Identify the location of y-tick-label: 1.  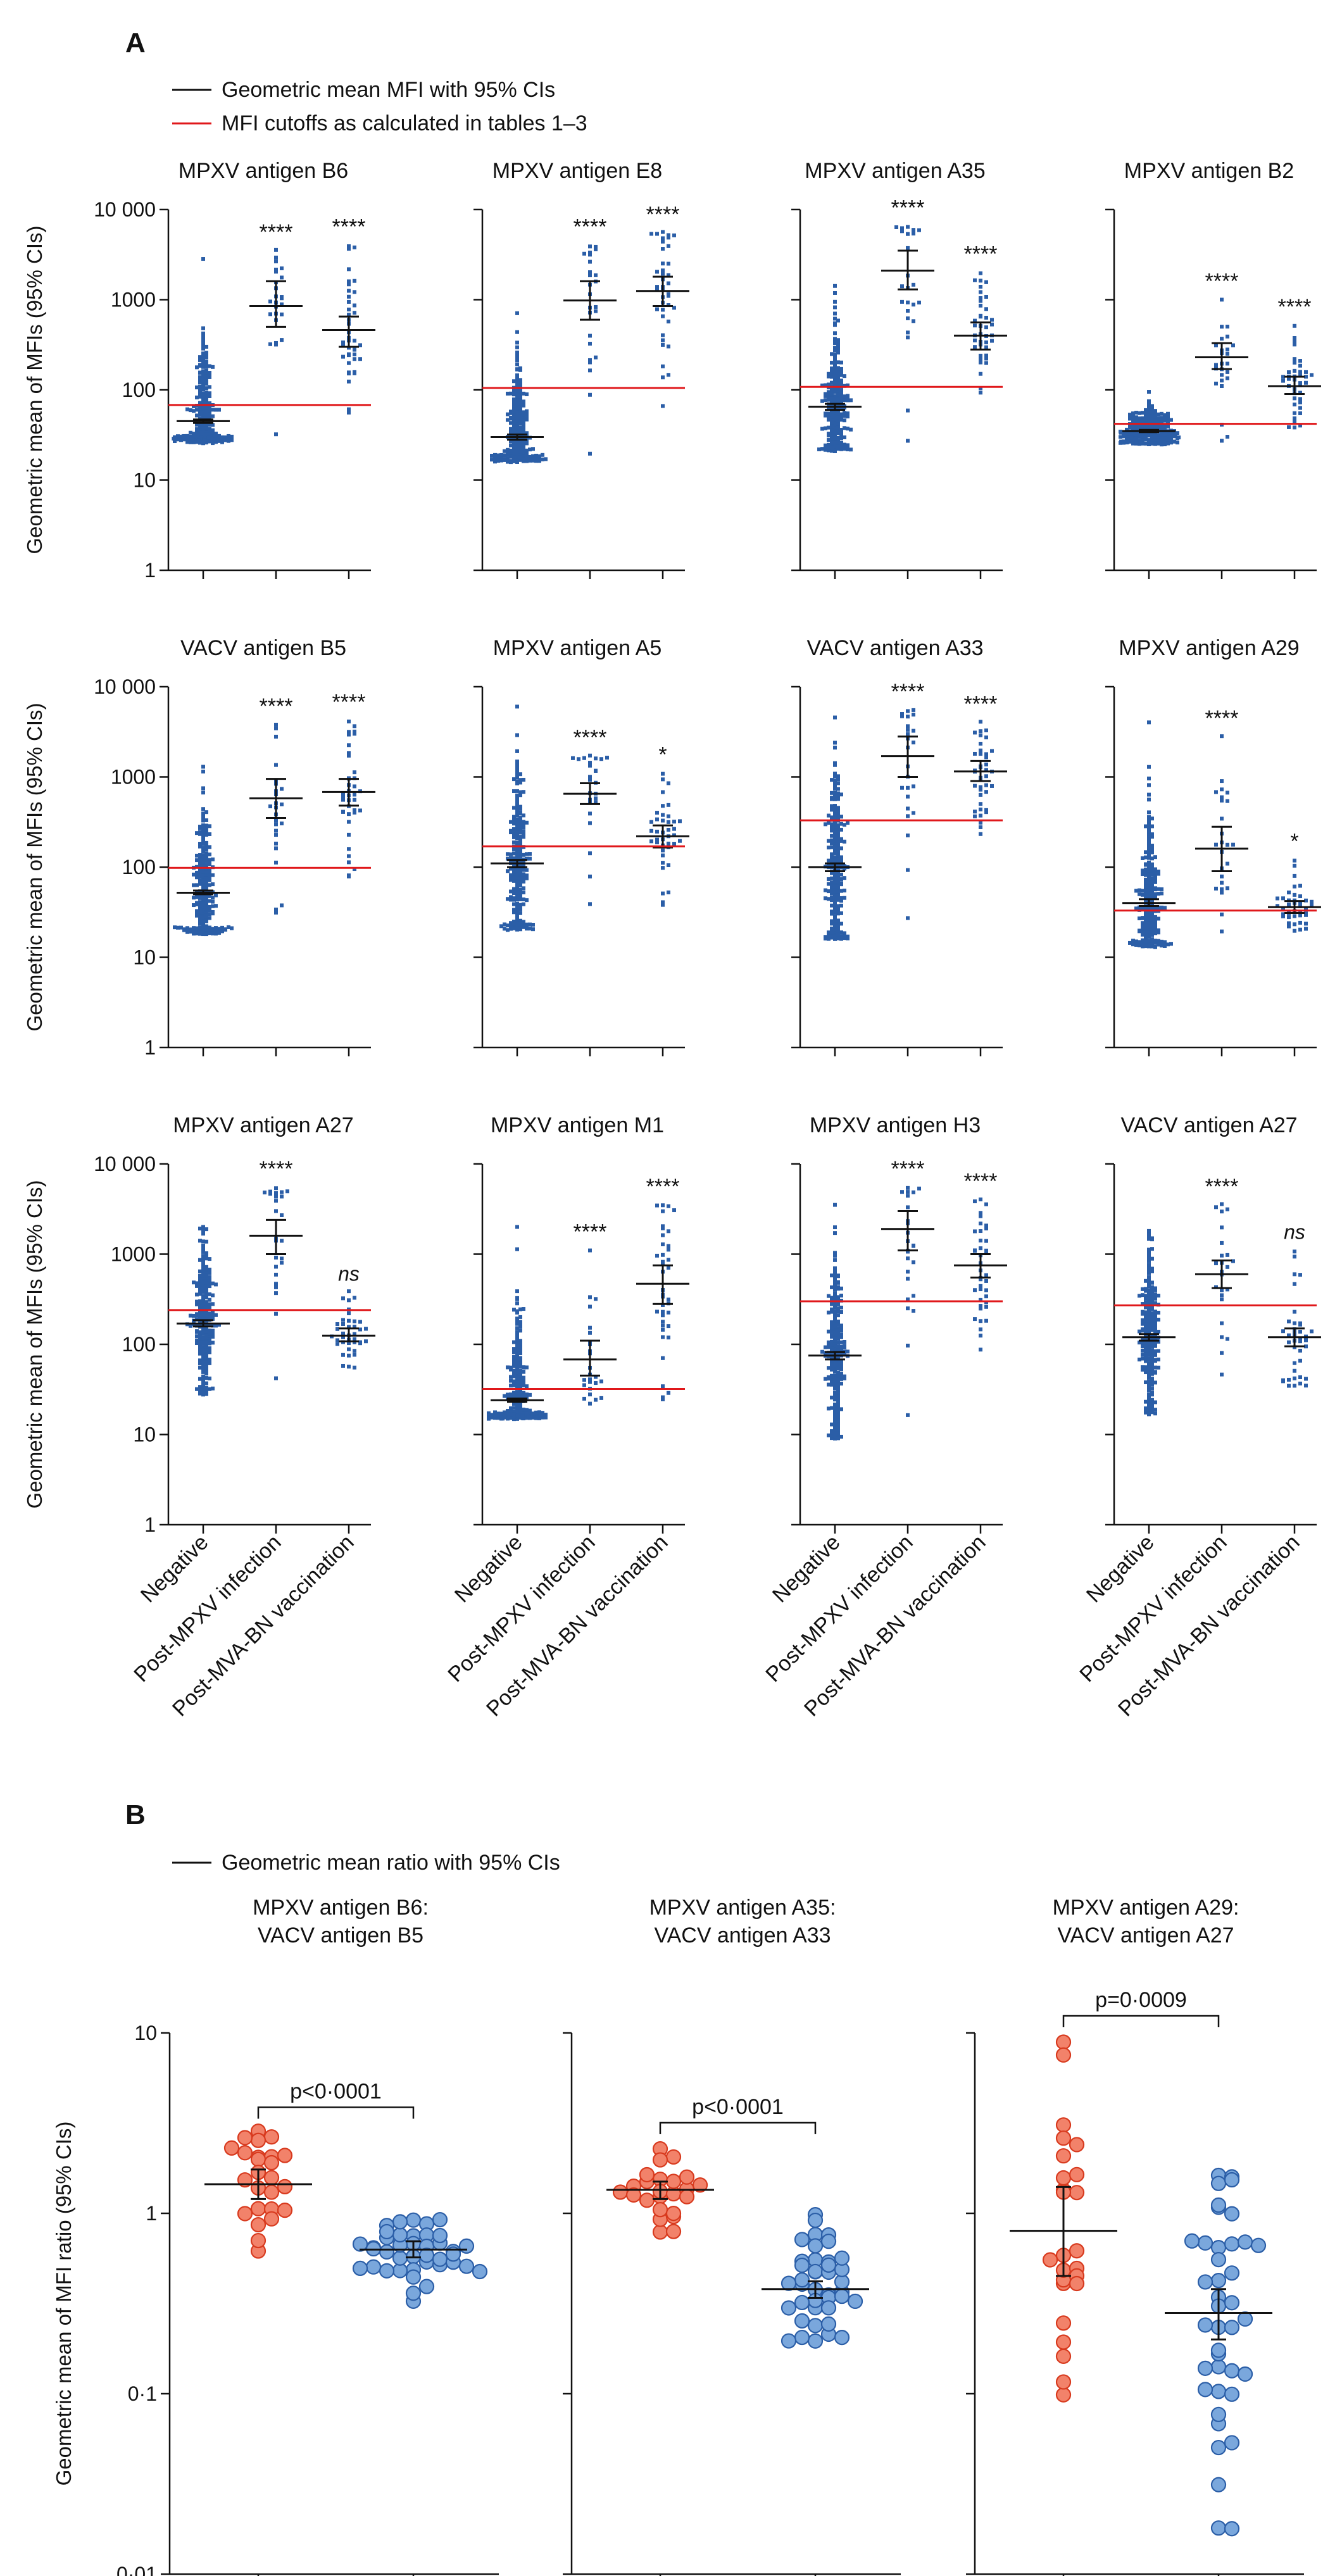
(152, 2213).